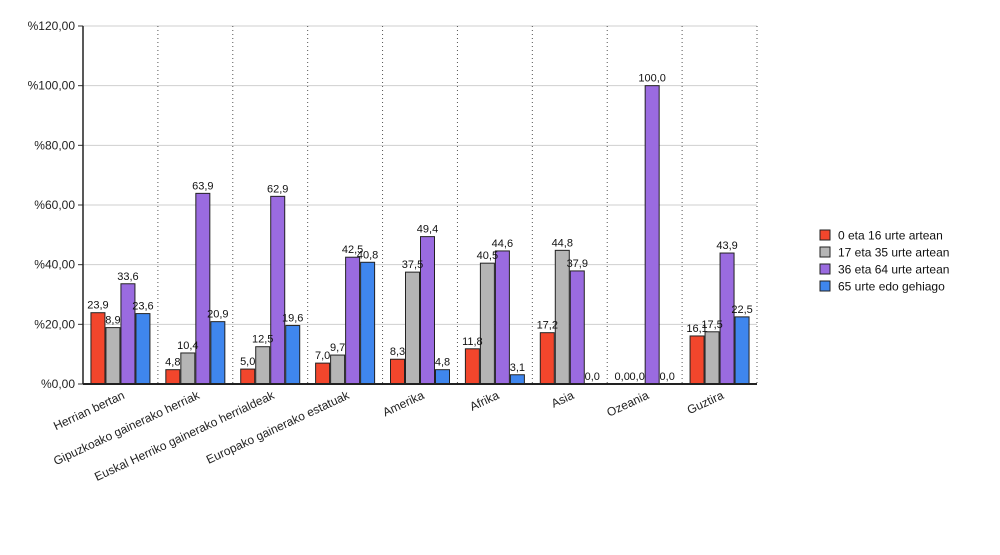  What do you see at coordinates (278, 427) in the screenshot?
I see `x-tick-label: Europako gainerako estatuak` at bounding box center [278, 427].